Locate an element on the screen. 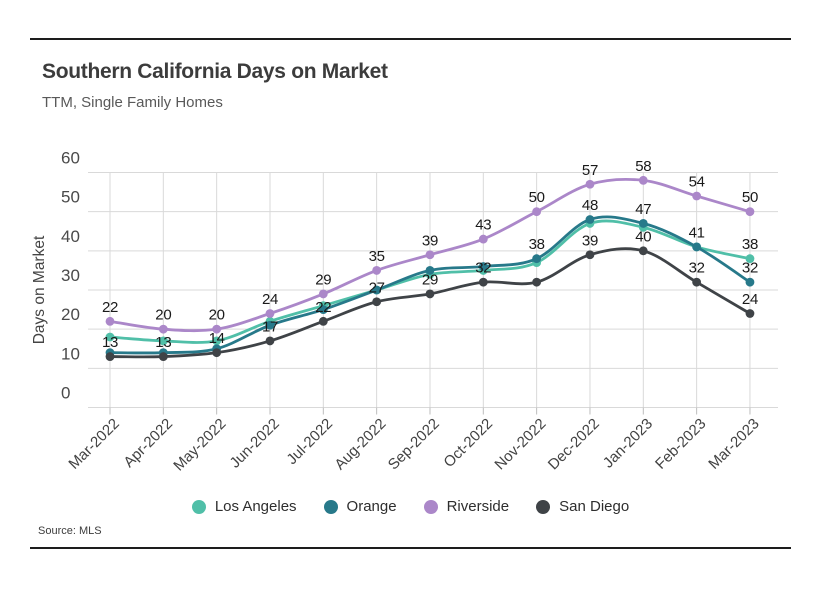  legend-item-orange: Orange is located at coordinates (360, 506).